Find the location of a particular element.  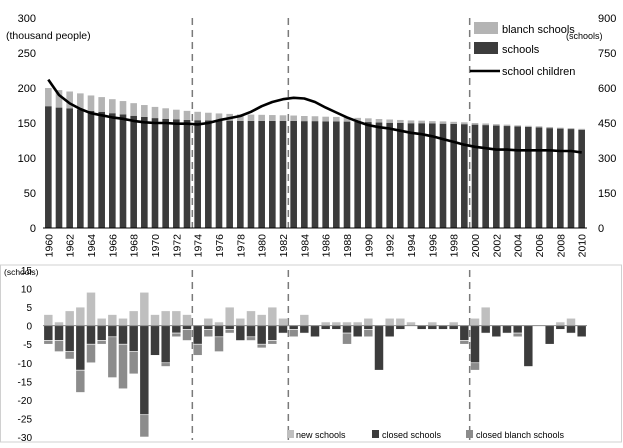

y-tick-label: 100 is located at coordinates (27, 159).